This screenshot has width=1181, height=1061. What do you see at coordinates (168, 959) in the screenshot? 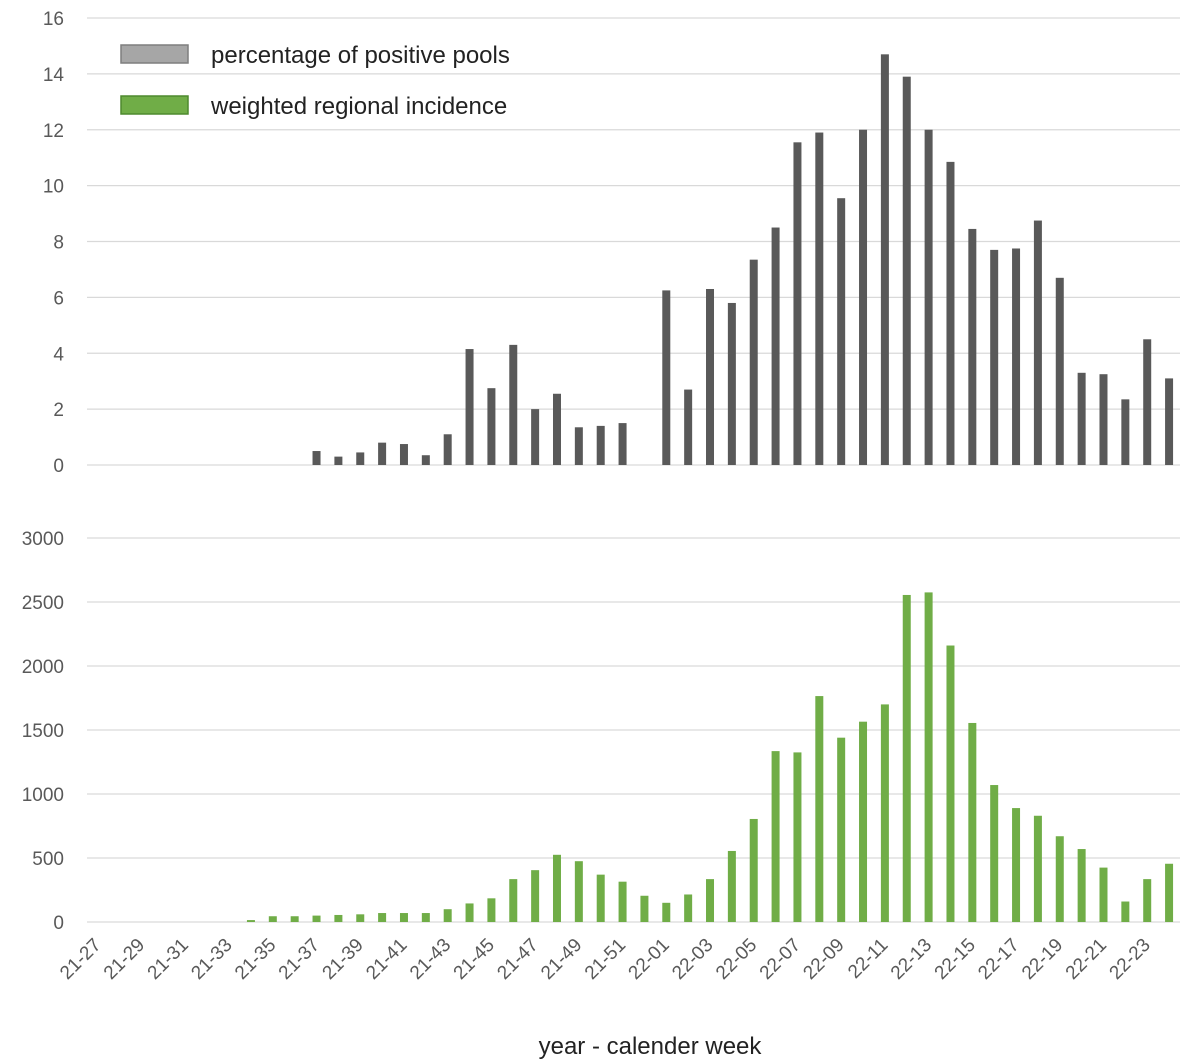
I see `x-tick-label: 21-31` at bounding box center [168, 959].